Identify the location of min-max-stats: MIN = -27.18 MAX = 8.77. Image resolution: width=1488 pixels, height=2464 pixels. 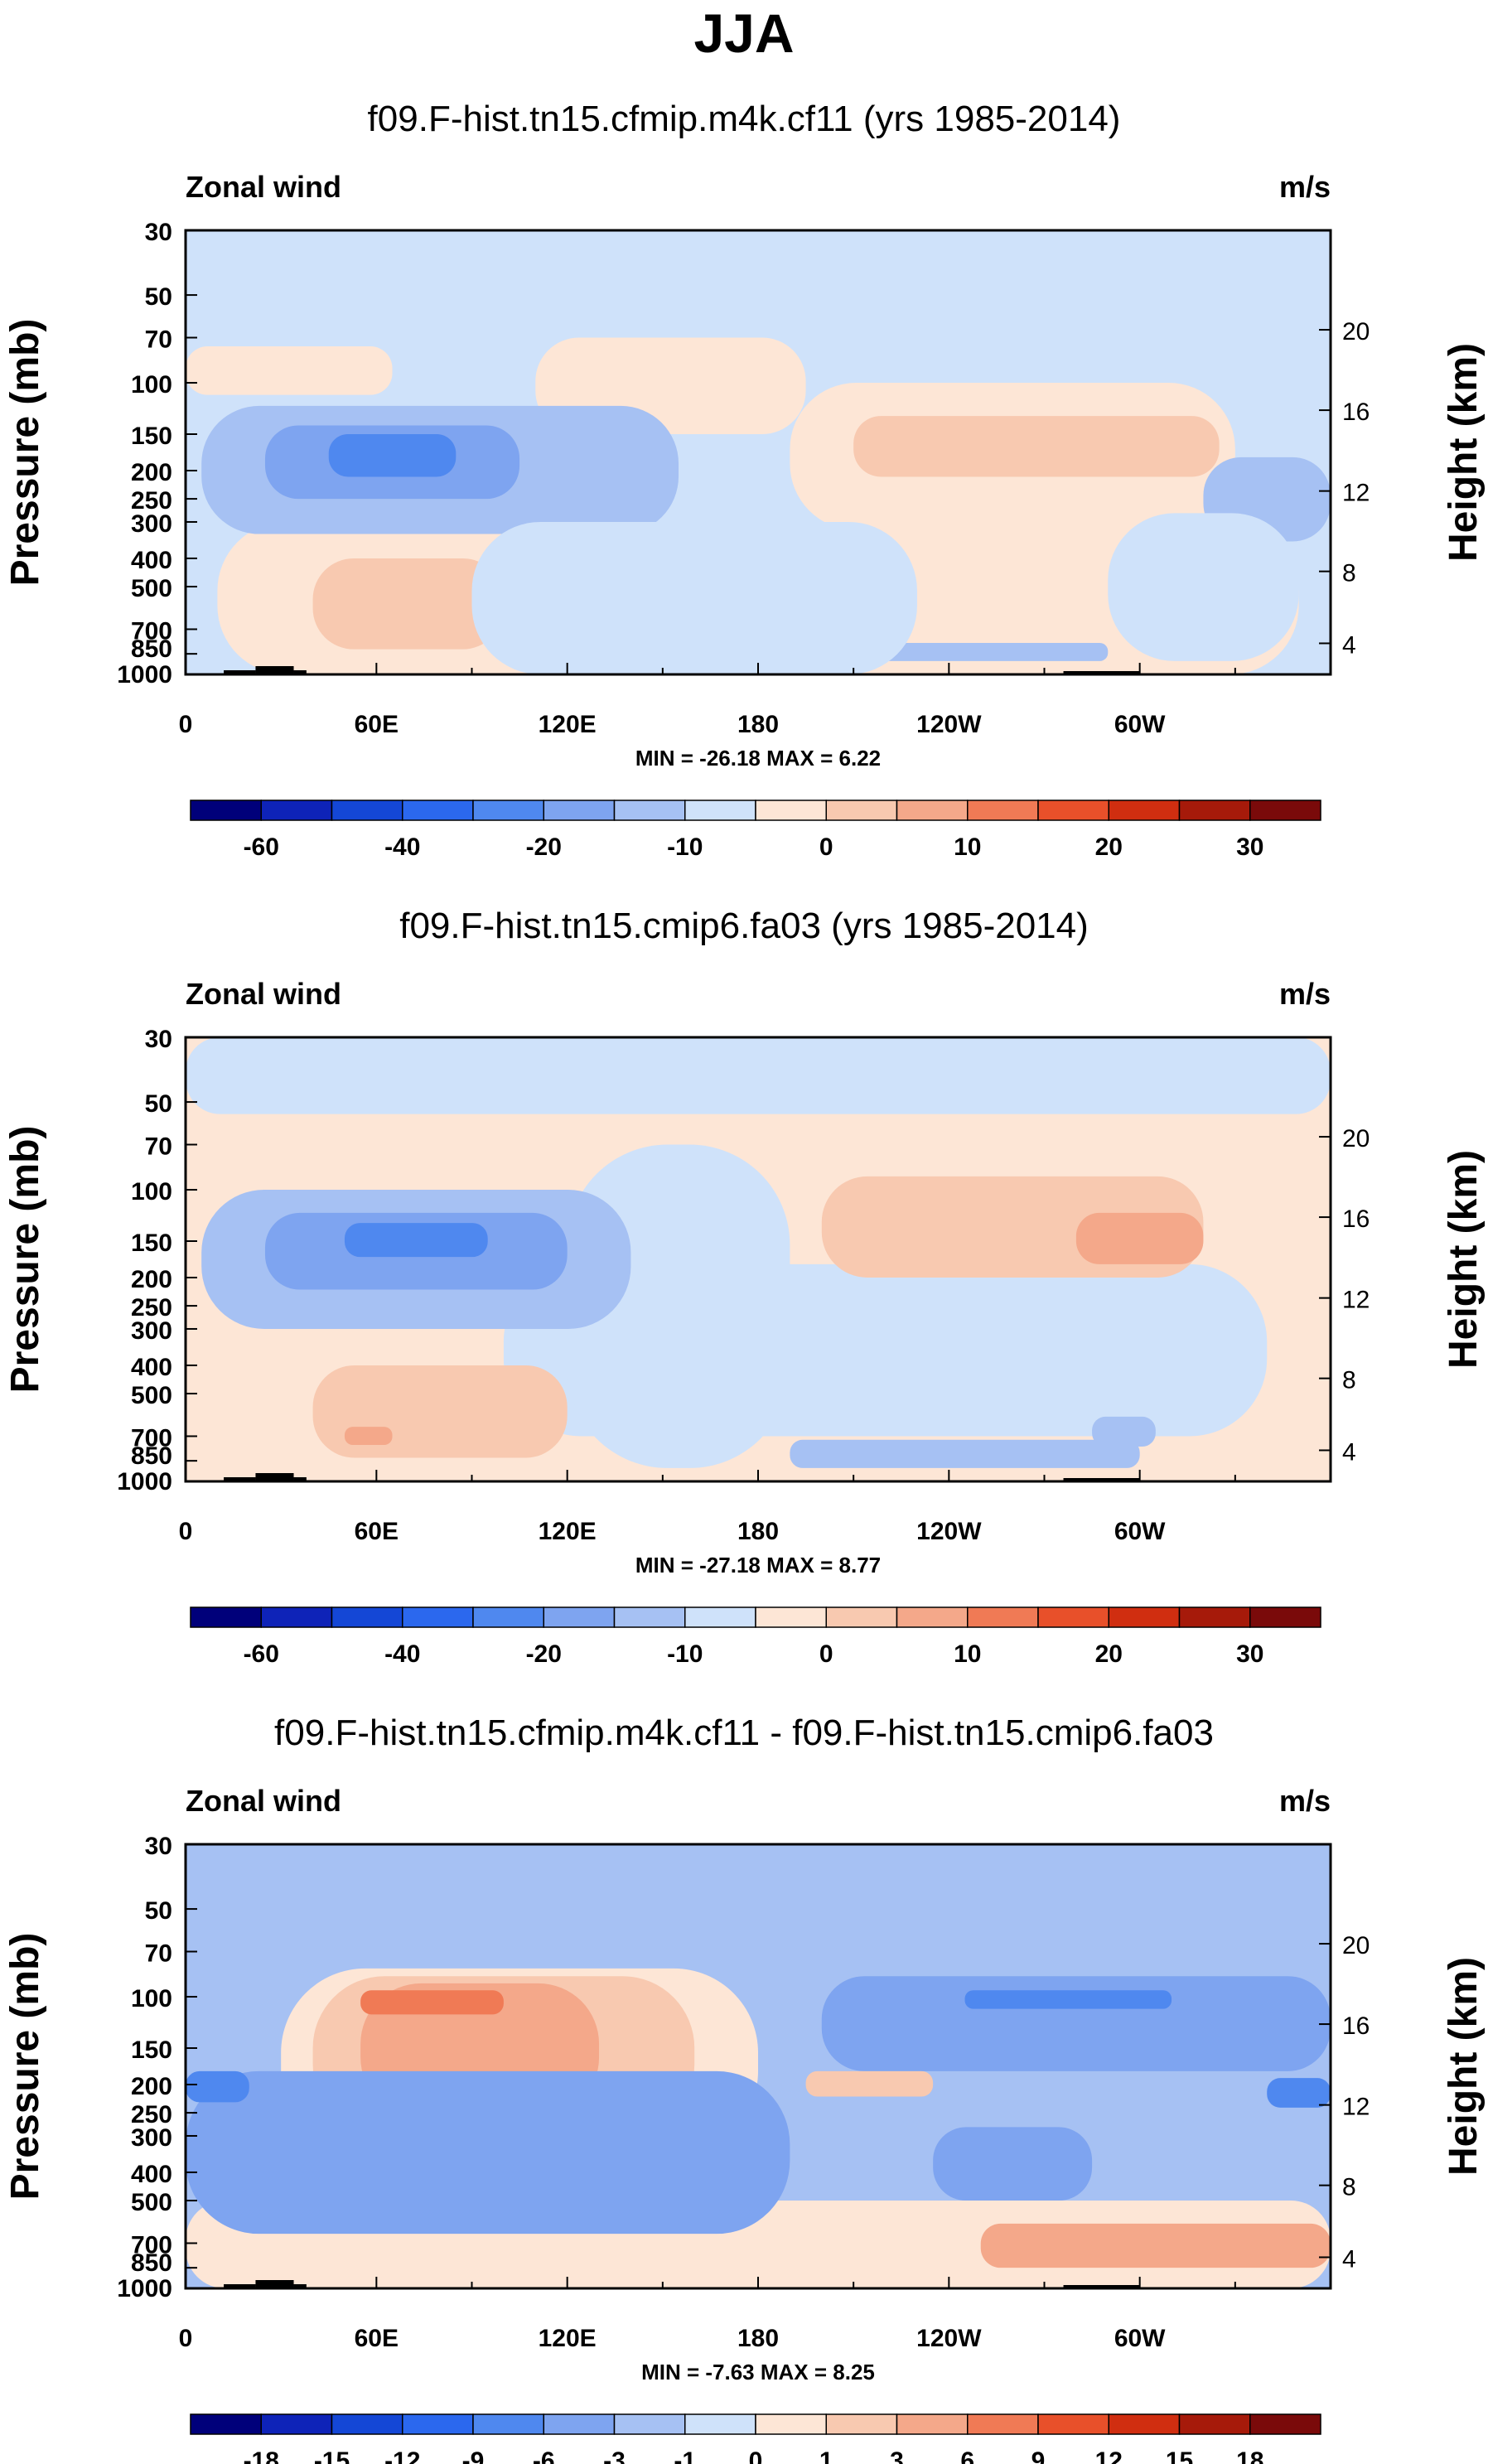
(758, 1565).